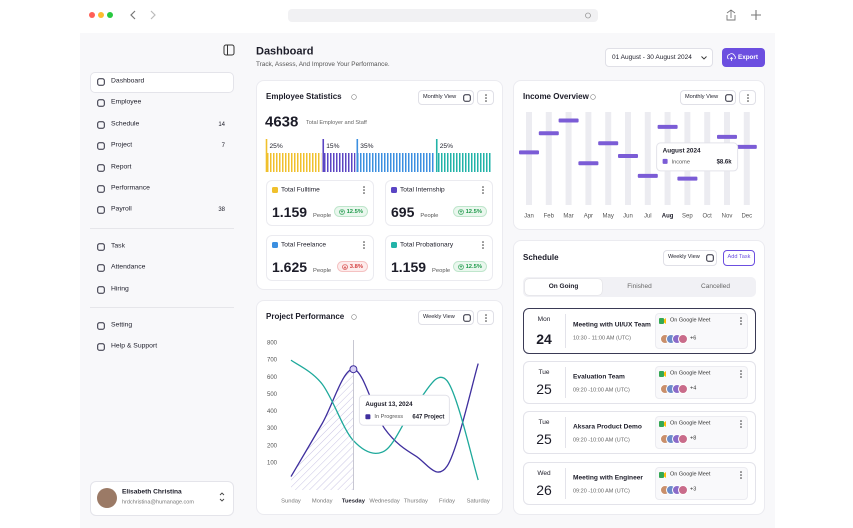  I want to click on export-label: Export, so click(748, 57).